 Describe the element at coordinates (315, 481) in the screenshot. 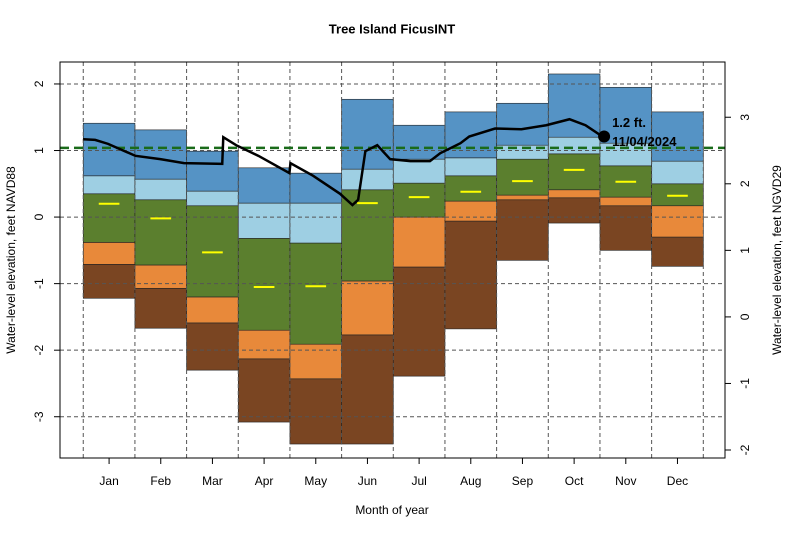

I see `x-tick-label: May` at that location.